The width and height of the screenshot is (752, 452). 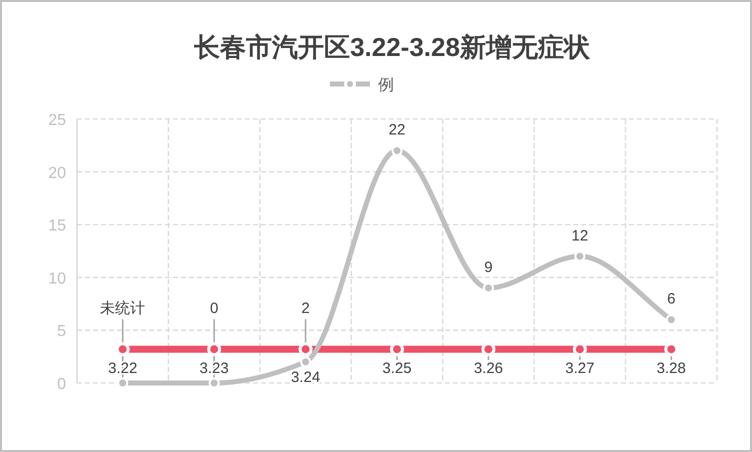 I want to click on y-tick-label: 20, so click(x=57, y=173).